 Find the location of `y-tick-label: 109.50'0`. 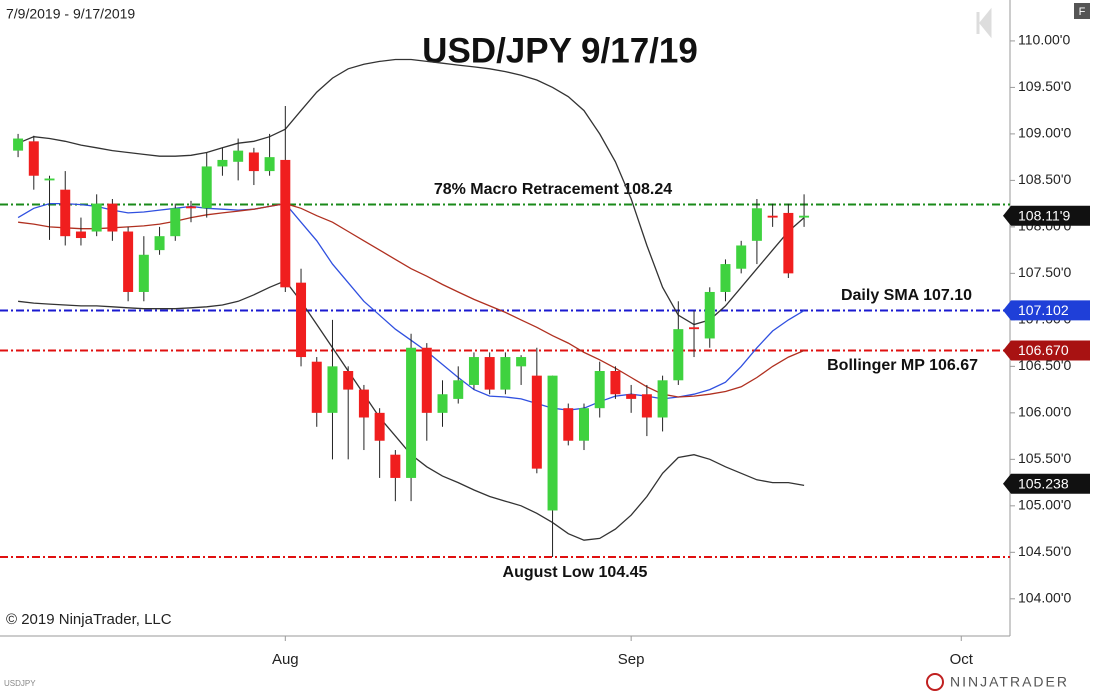

y-tick-label: 109.50'0 is located at coordinates (1044, 86).